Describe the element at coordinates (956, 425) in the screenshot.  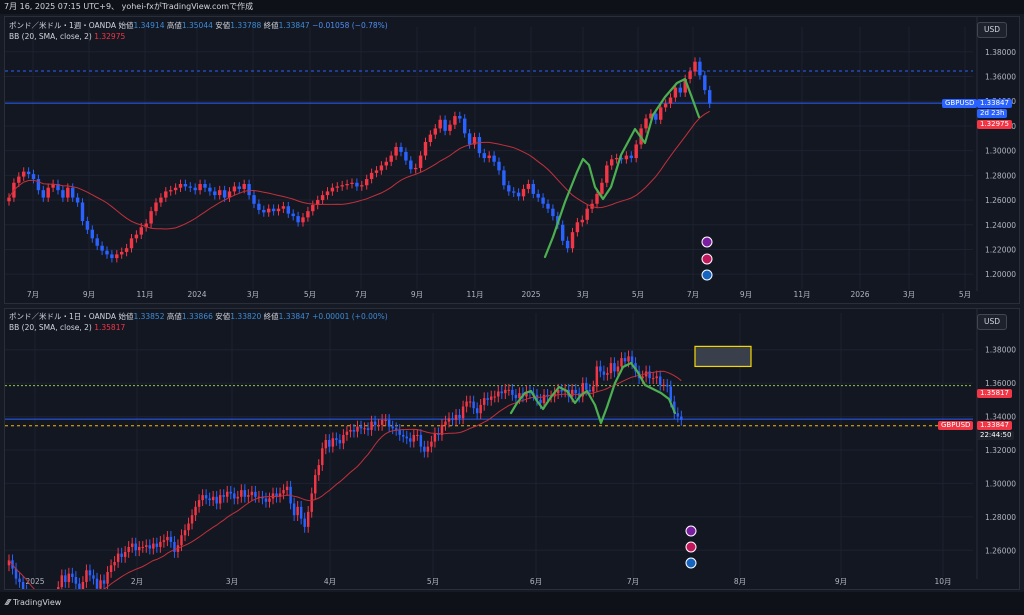
I see `daily-symbol-tag: GBPUSD` at that location.